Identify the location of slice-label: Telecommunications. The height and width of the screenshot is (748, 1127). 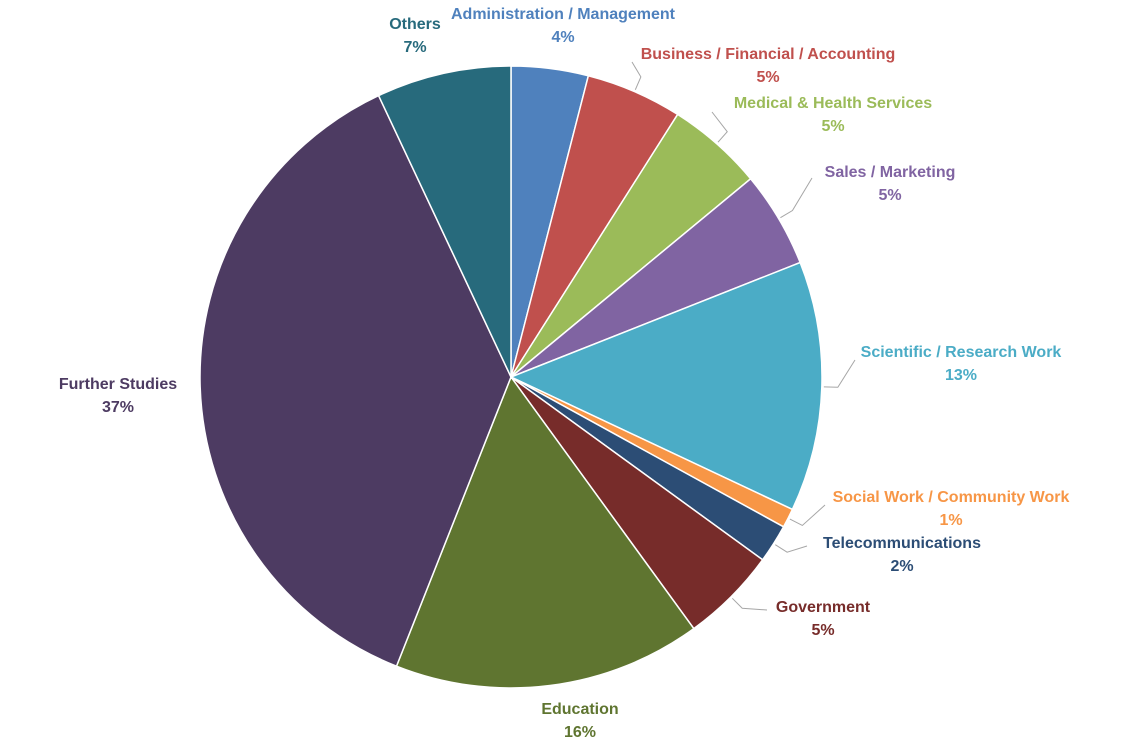
(902, 543).